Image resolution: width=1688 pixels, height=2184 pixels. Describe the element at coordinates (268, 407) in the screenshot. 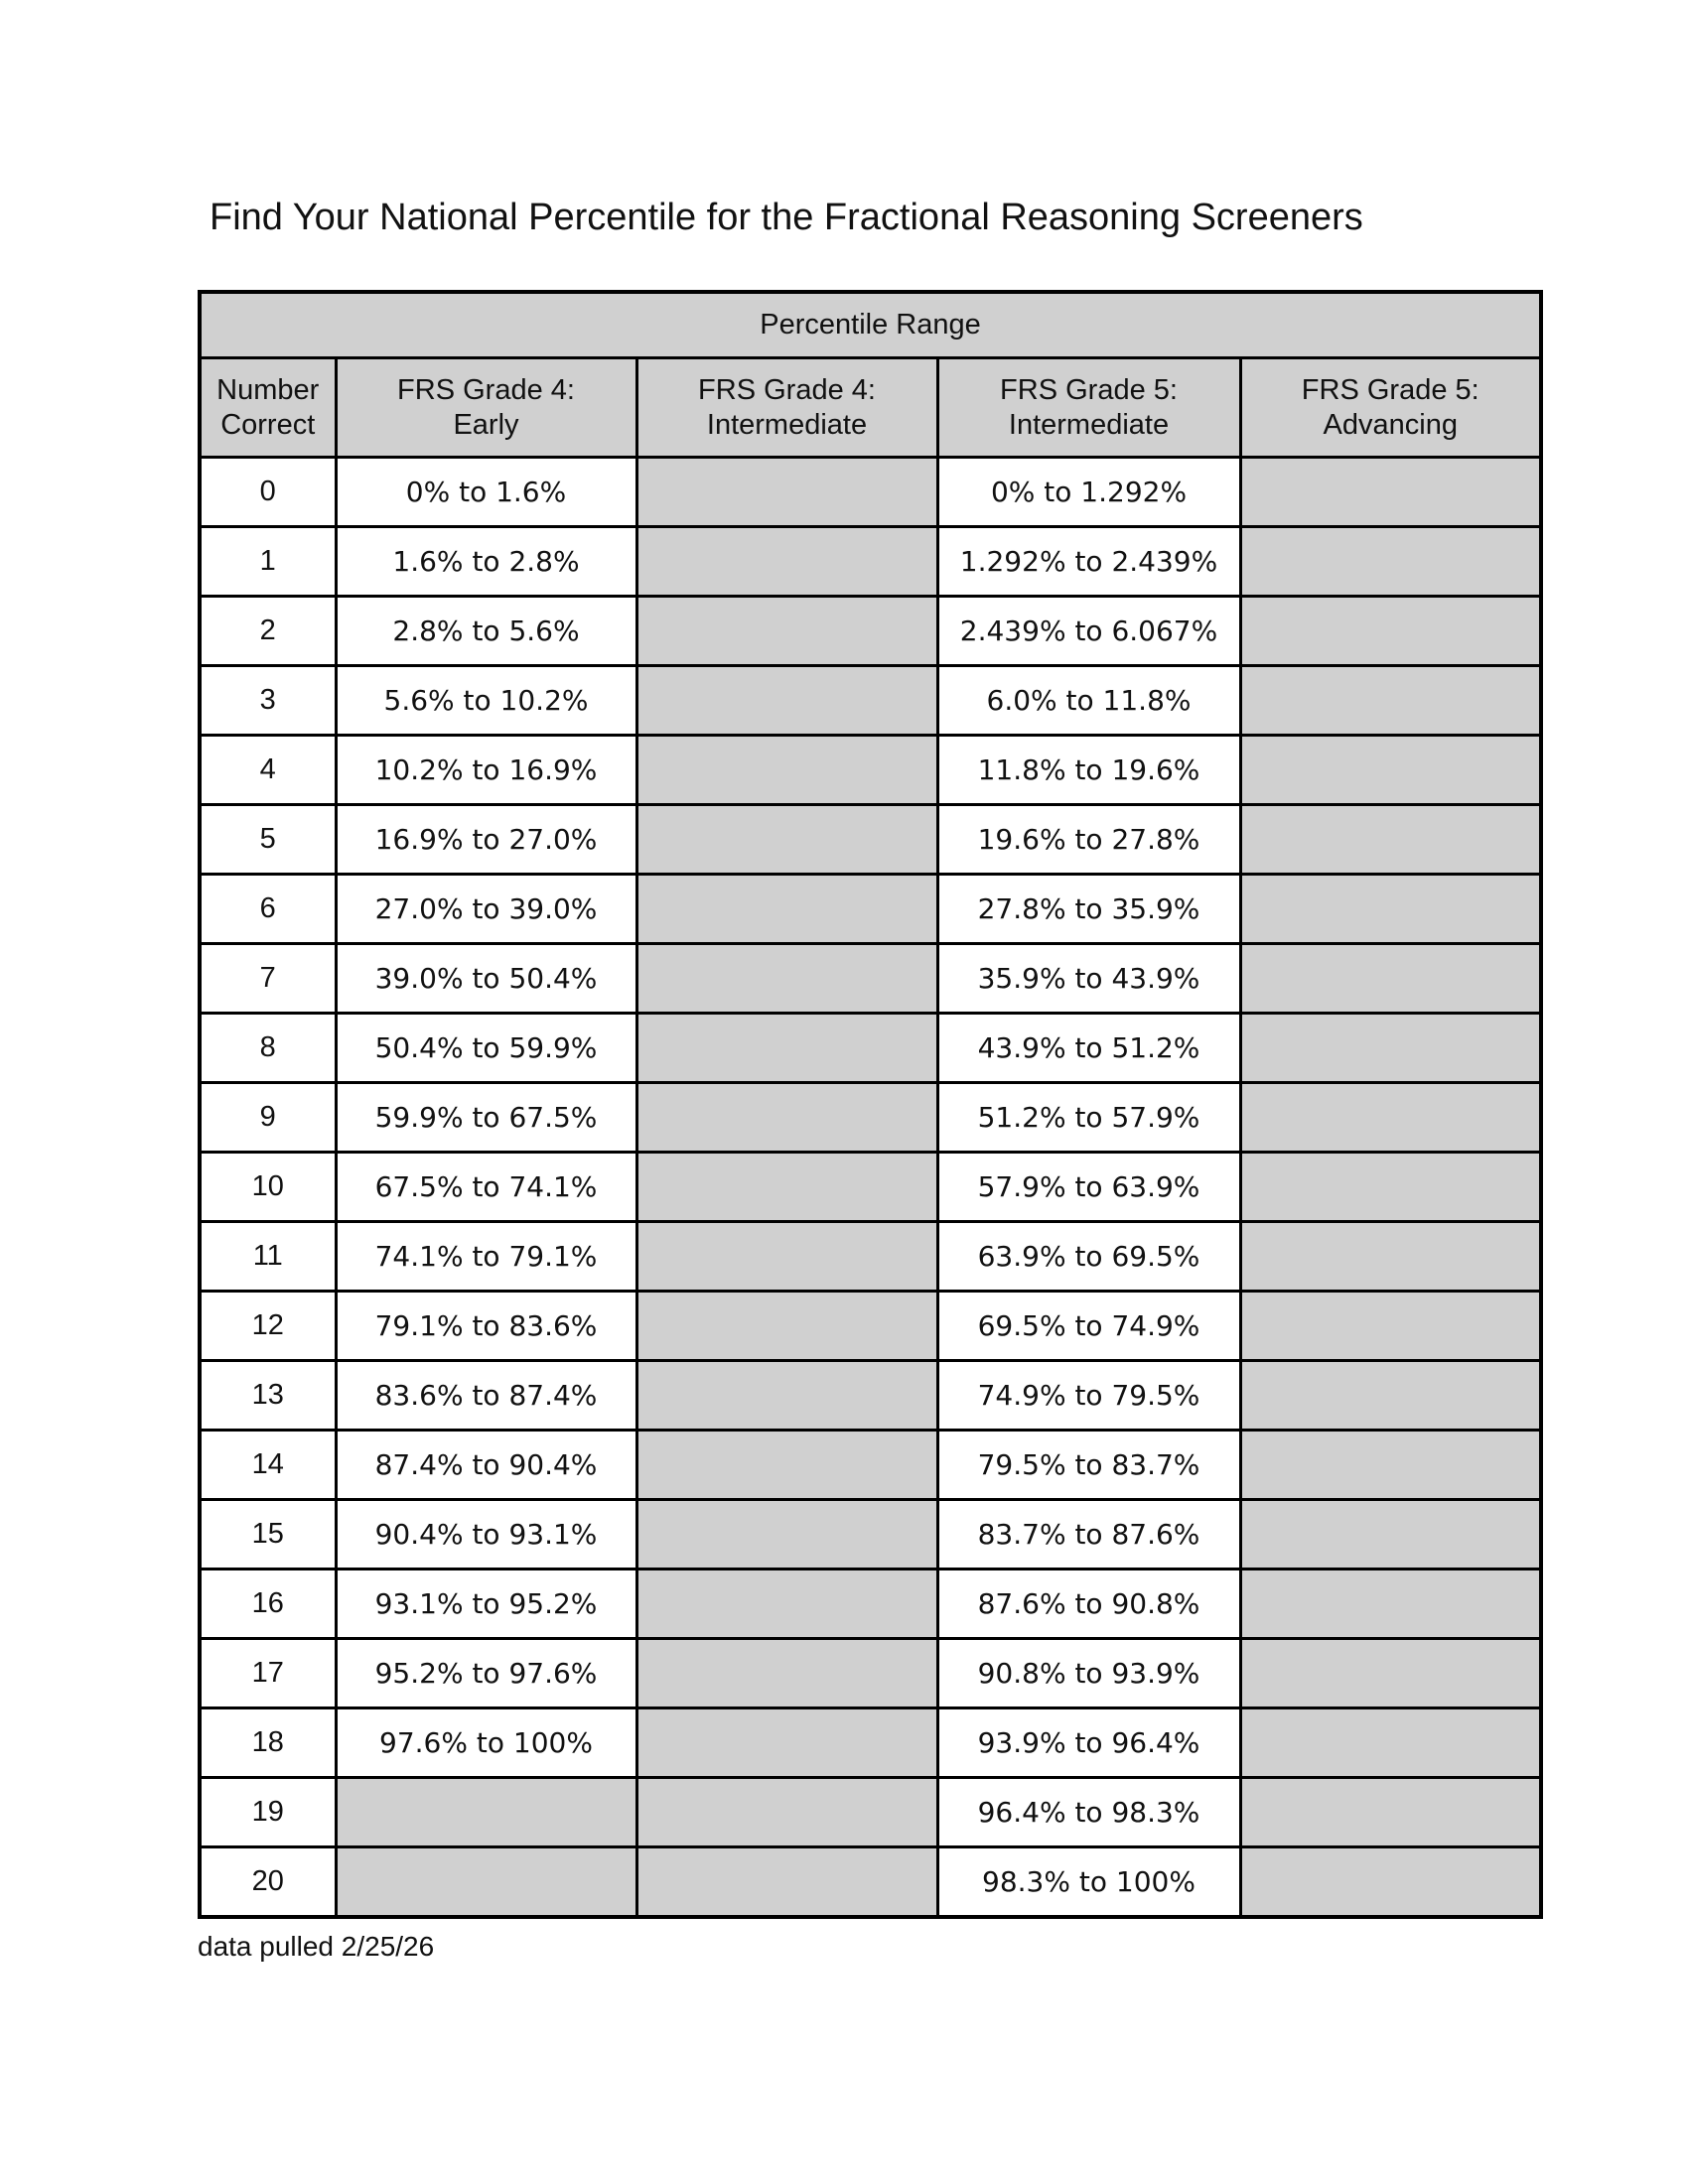

I see `column-header-number-correct: Number Correct` at that location.